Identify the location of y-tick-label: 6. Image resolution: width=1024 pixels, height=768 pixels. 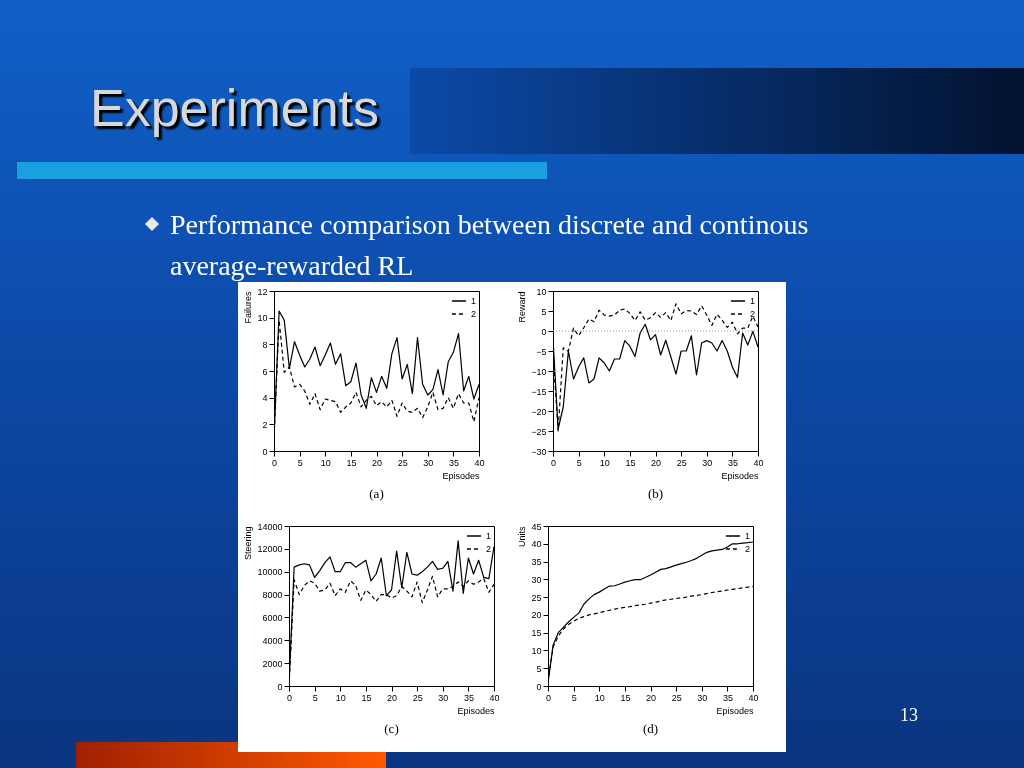
(265, 371).